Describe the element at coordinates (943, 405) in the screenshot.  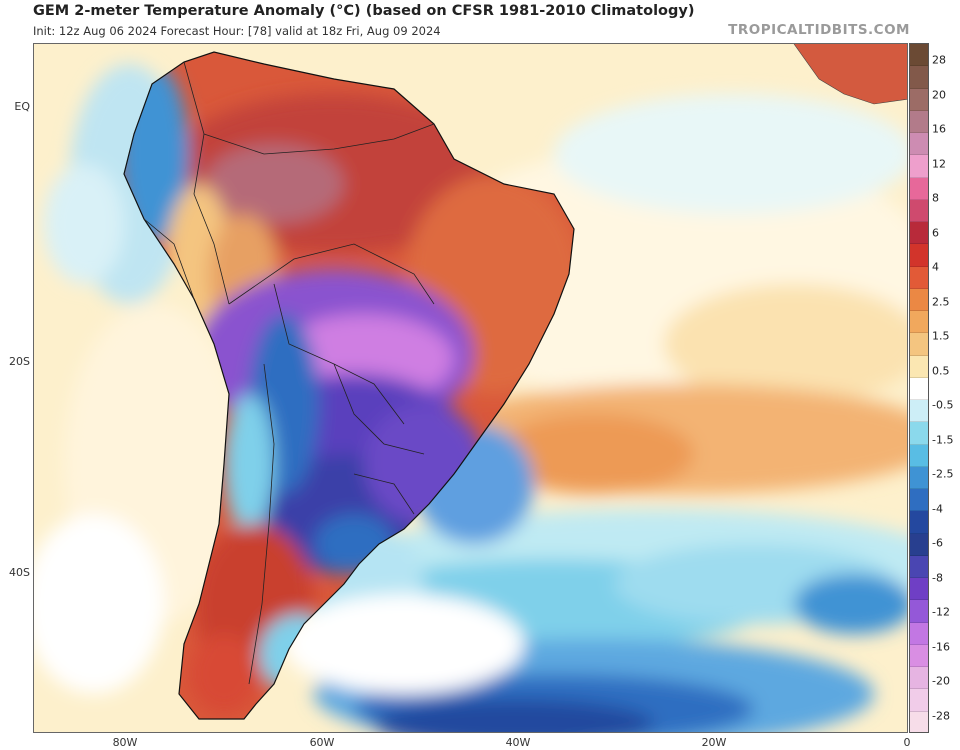
I see `colorbar-label: -0.5` at that location.